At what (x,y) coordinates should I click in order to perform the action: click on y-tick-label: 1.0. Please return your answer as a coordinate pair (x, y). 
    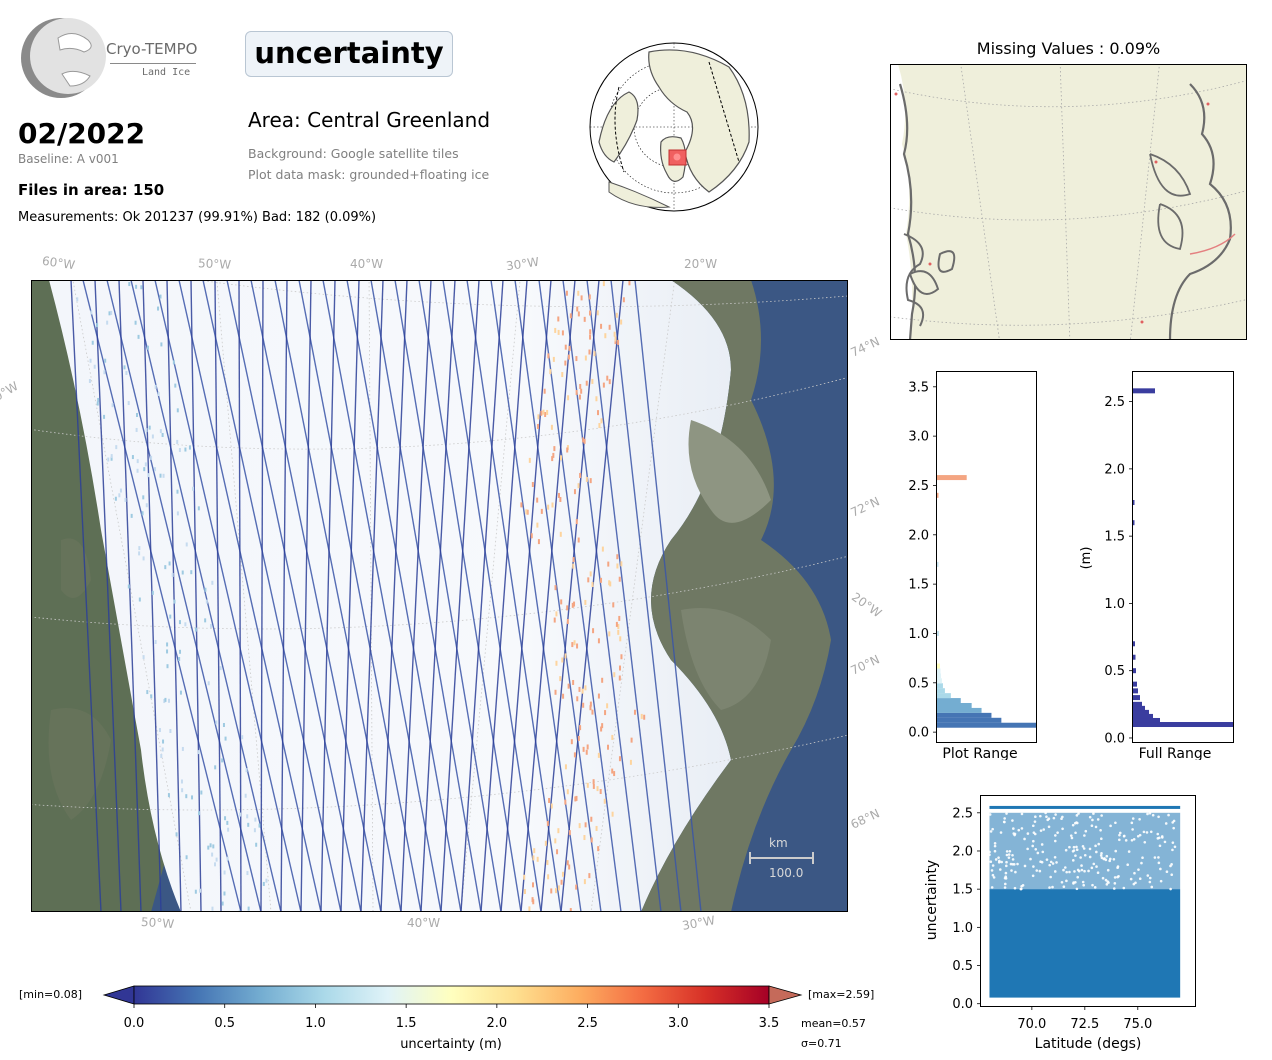
    Looking at the image, I should click on (918, 634).